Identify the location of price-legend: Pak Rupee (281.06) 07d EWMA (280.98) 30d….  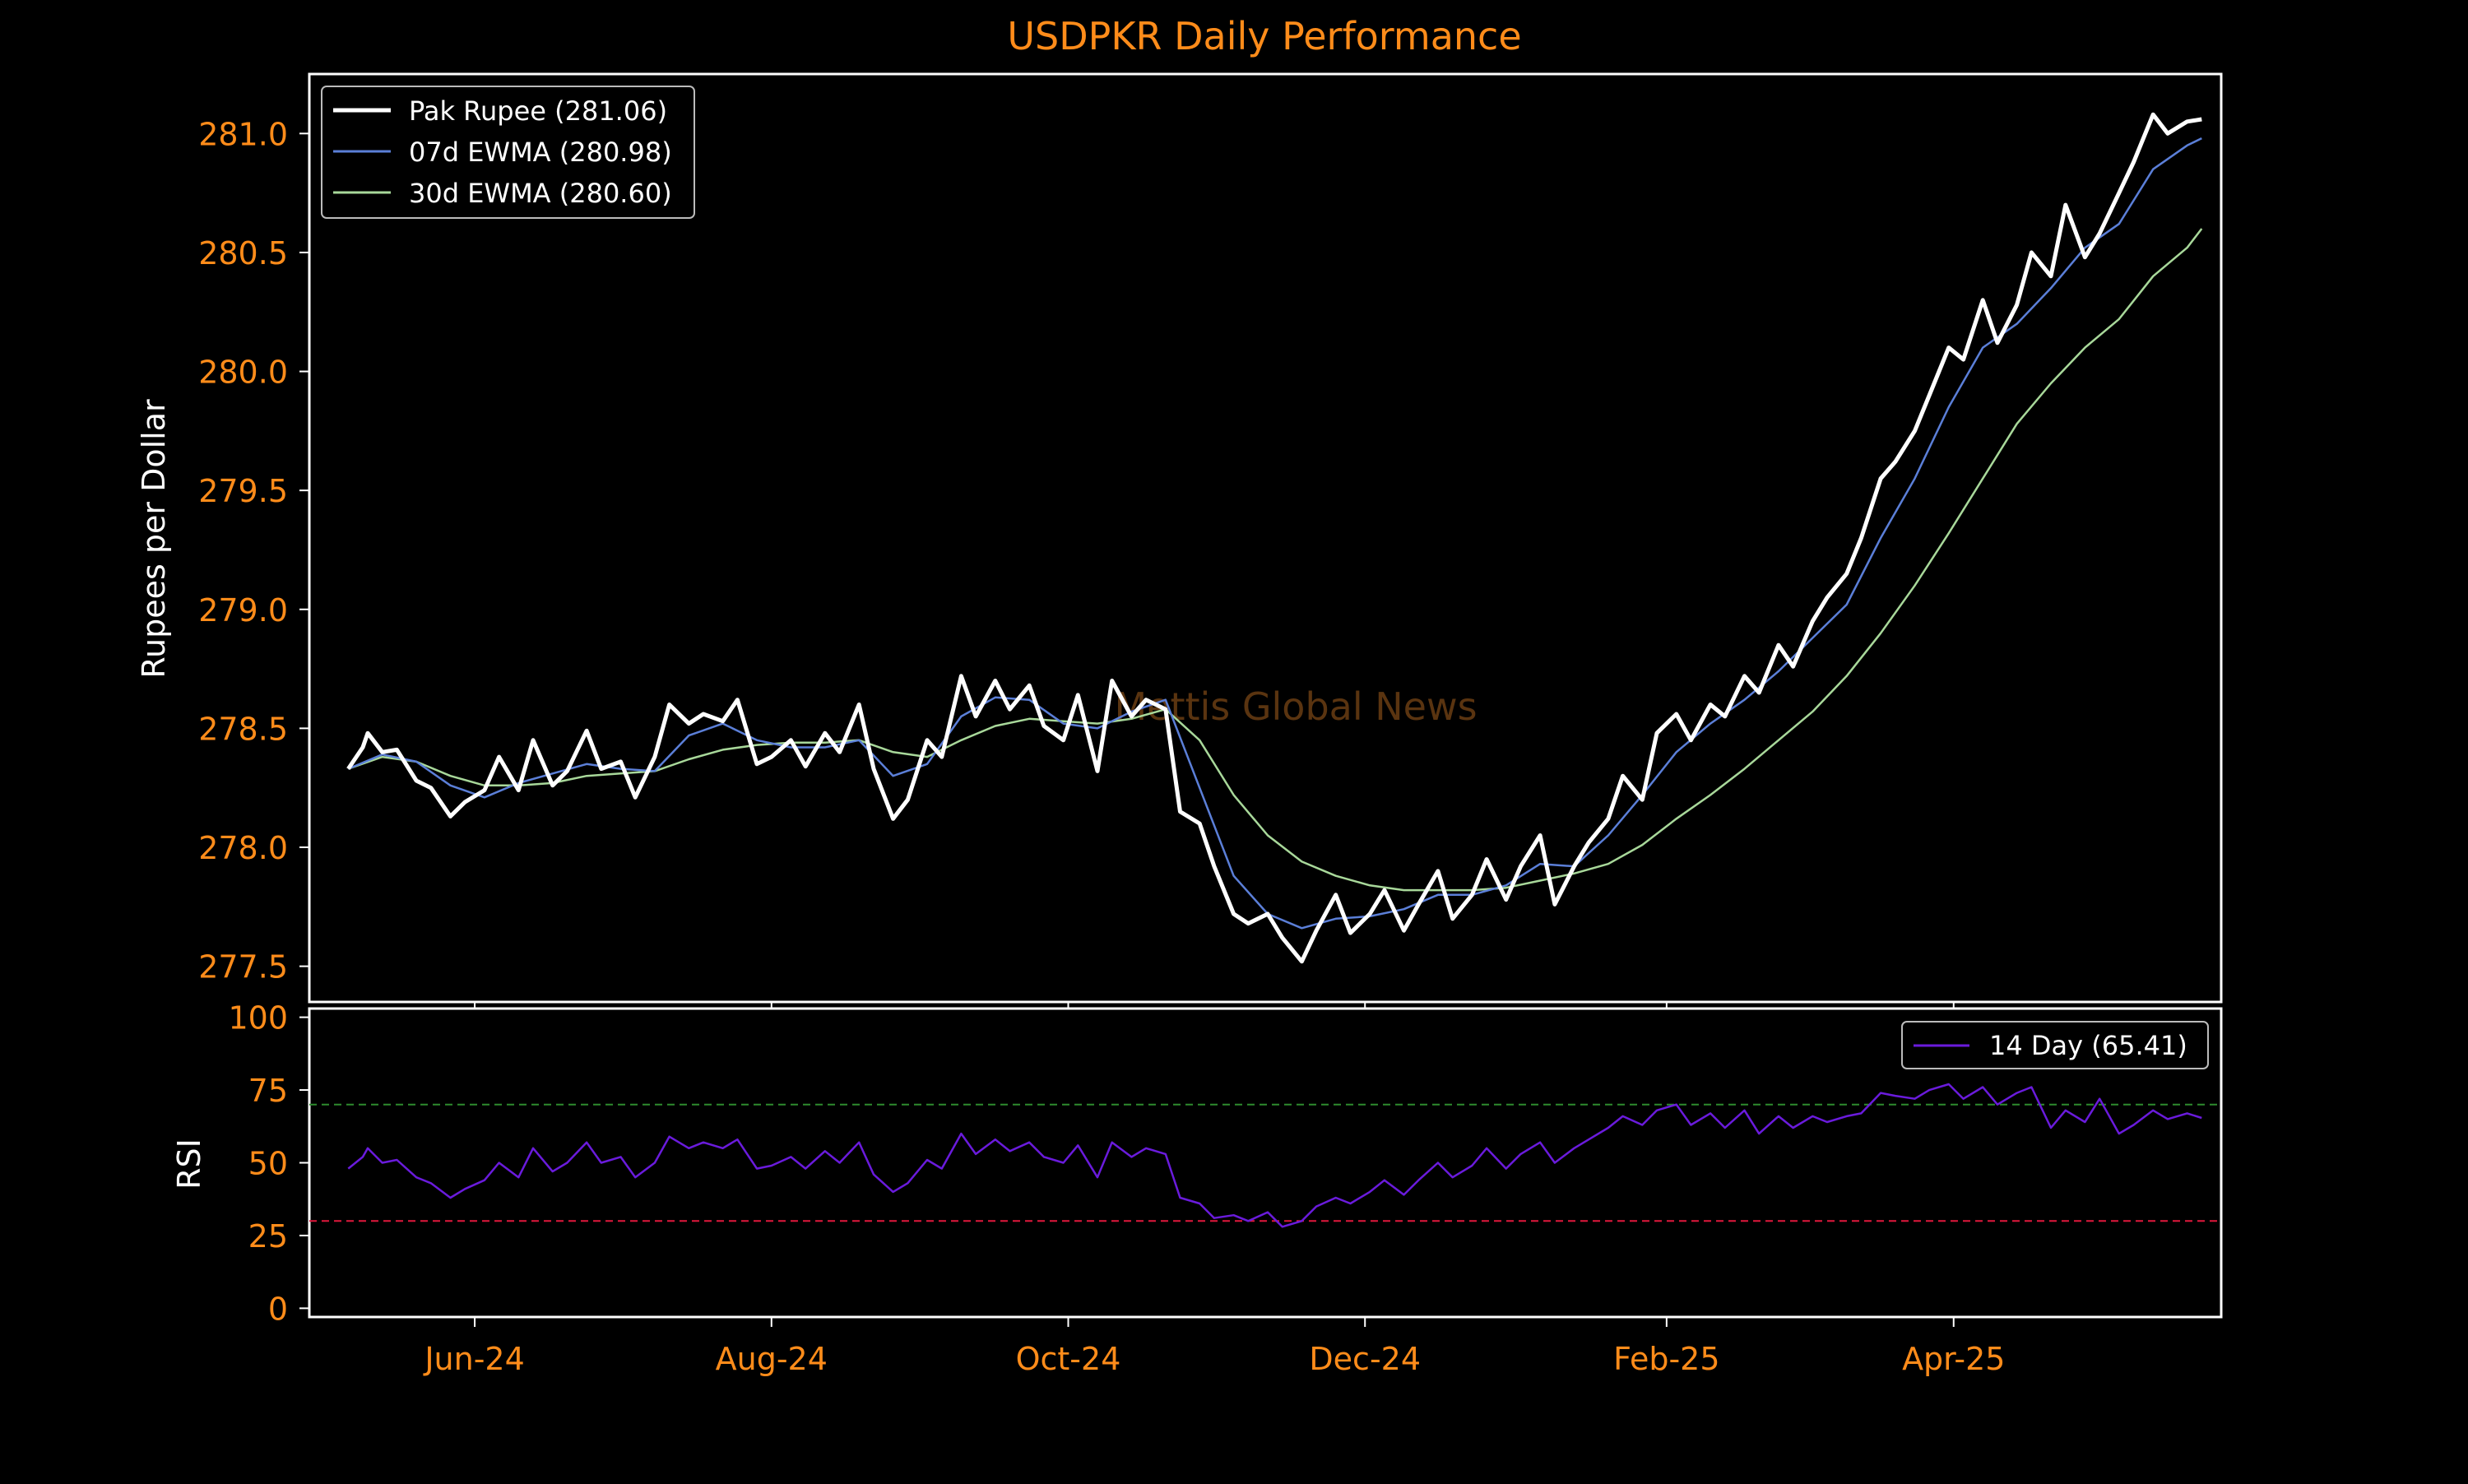
(508, 152).